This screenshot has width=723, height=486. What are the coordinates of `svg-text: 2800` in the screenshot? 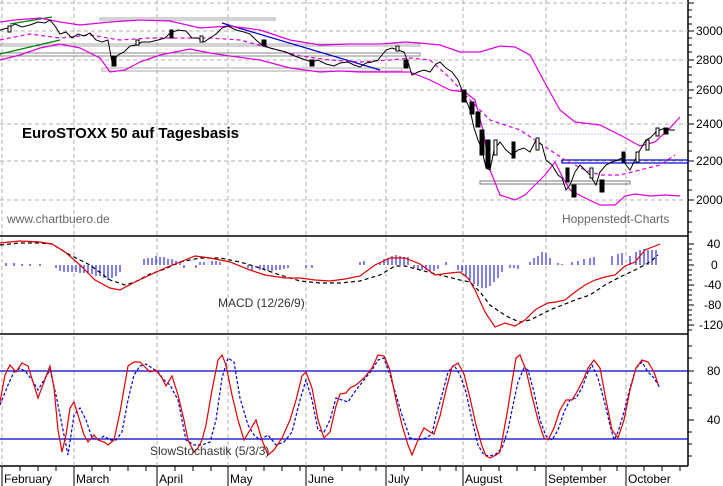 It's located at (709, 60).